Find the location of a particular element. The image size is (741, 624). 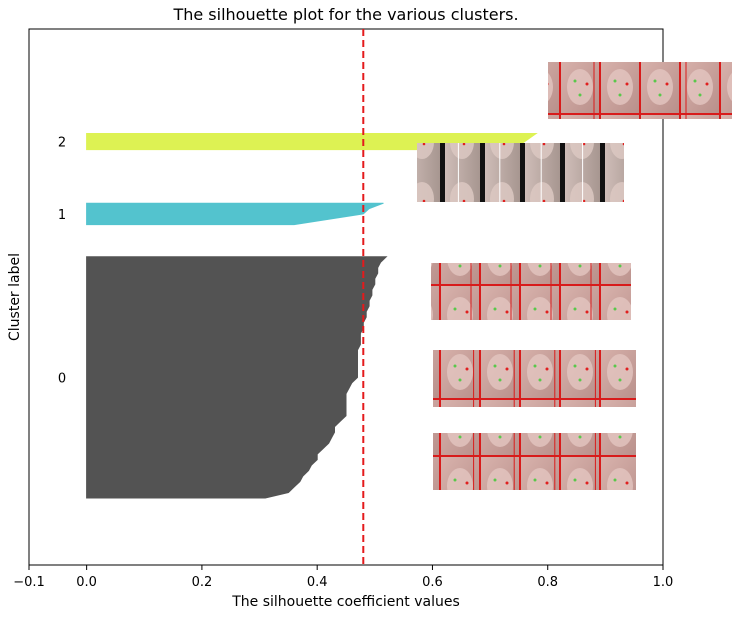

x-axis-label: The silhouette coefficient values is located at coordinates (345, 602).